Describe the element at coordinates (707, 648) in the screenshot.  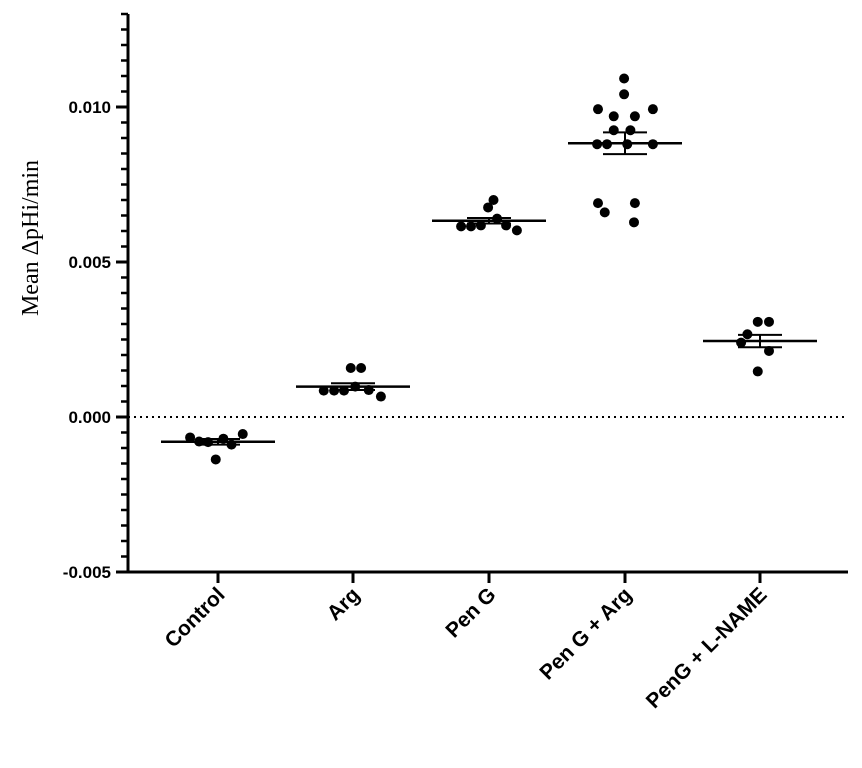
I see `x-category-label: PenG + L-NAME` at that location.